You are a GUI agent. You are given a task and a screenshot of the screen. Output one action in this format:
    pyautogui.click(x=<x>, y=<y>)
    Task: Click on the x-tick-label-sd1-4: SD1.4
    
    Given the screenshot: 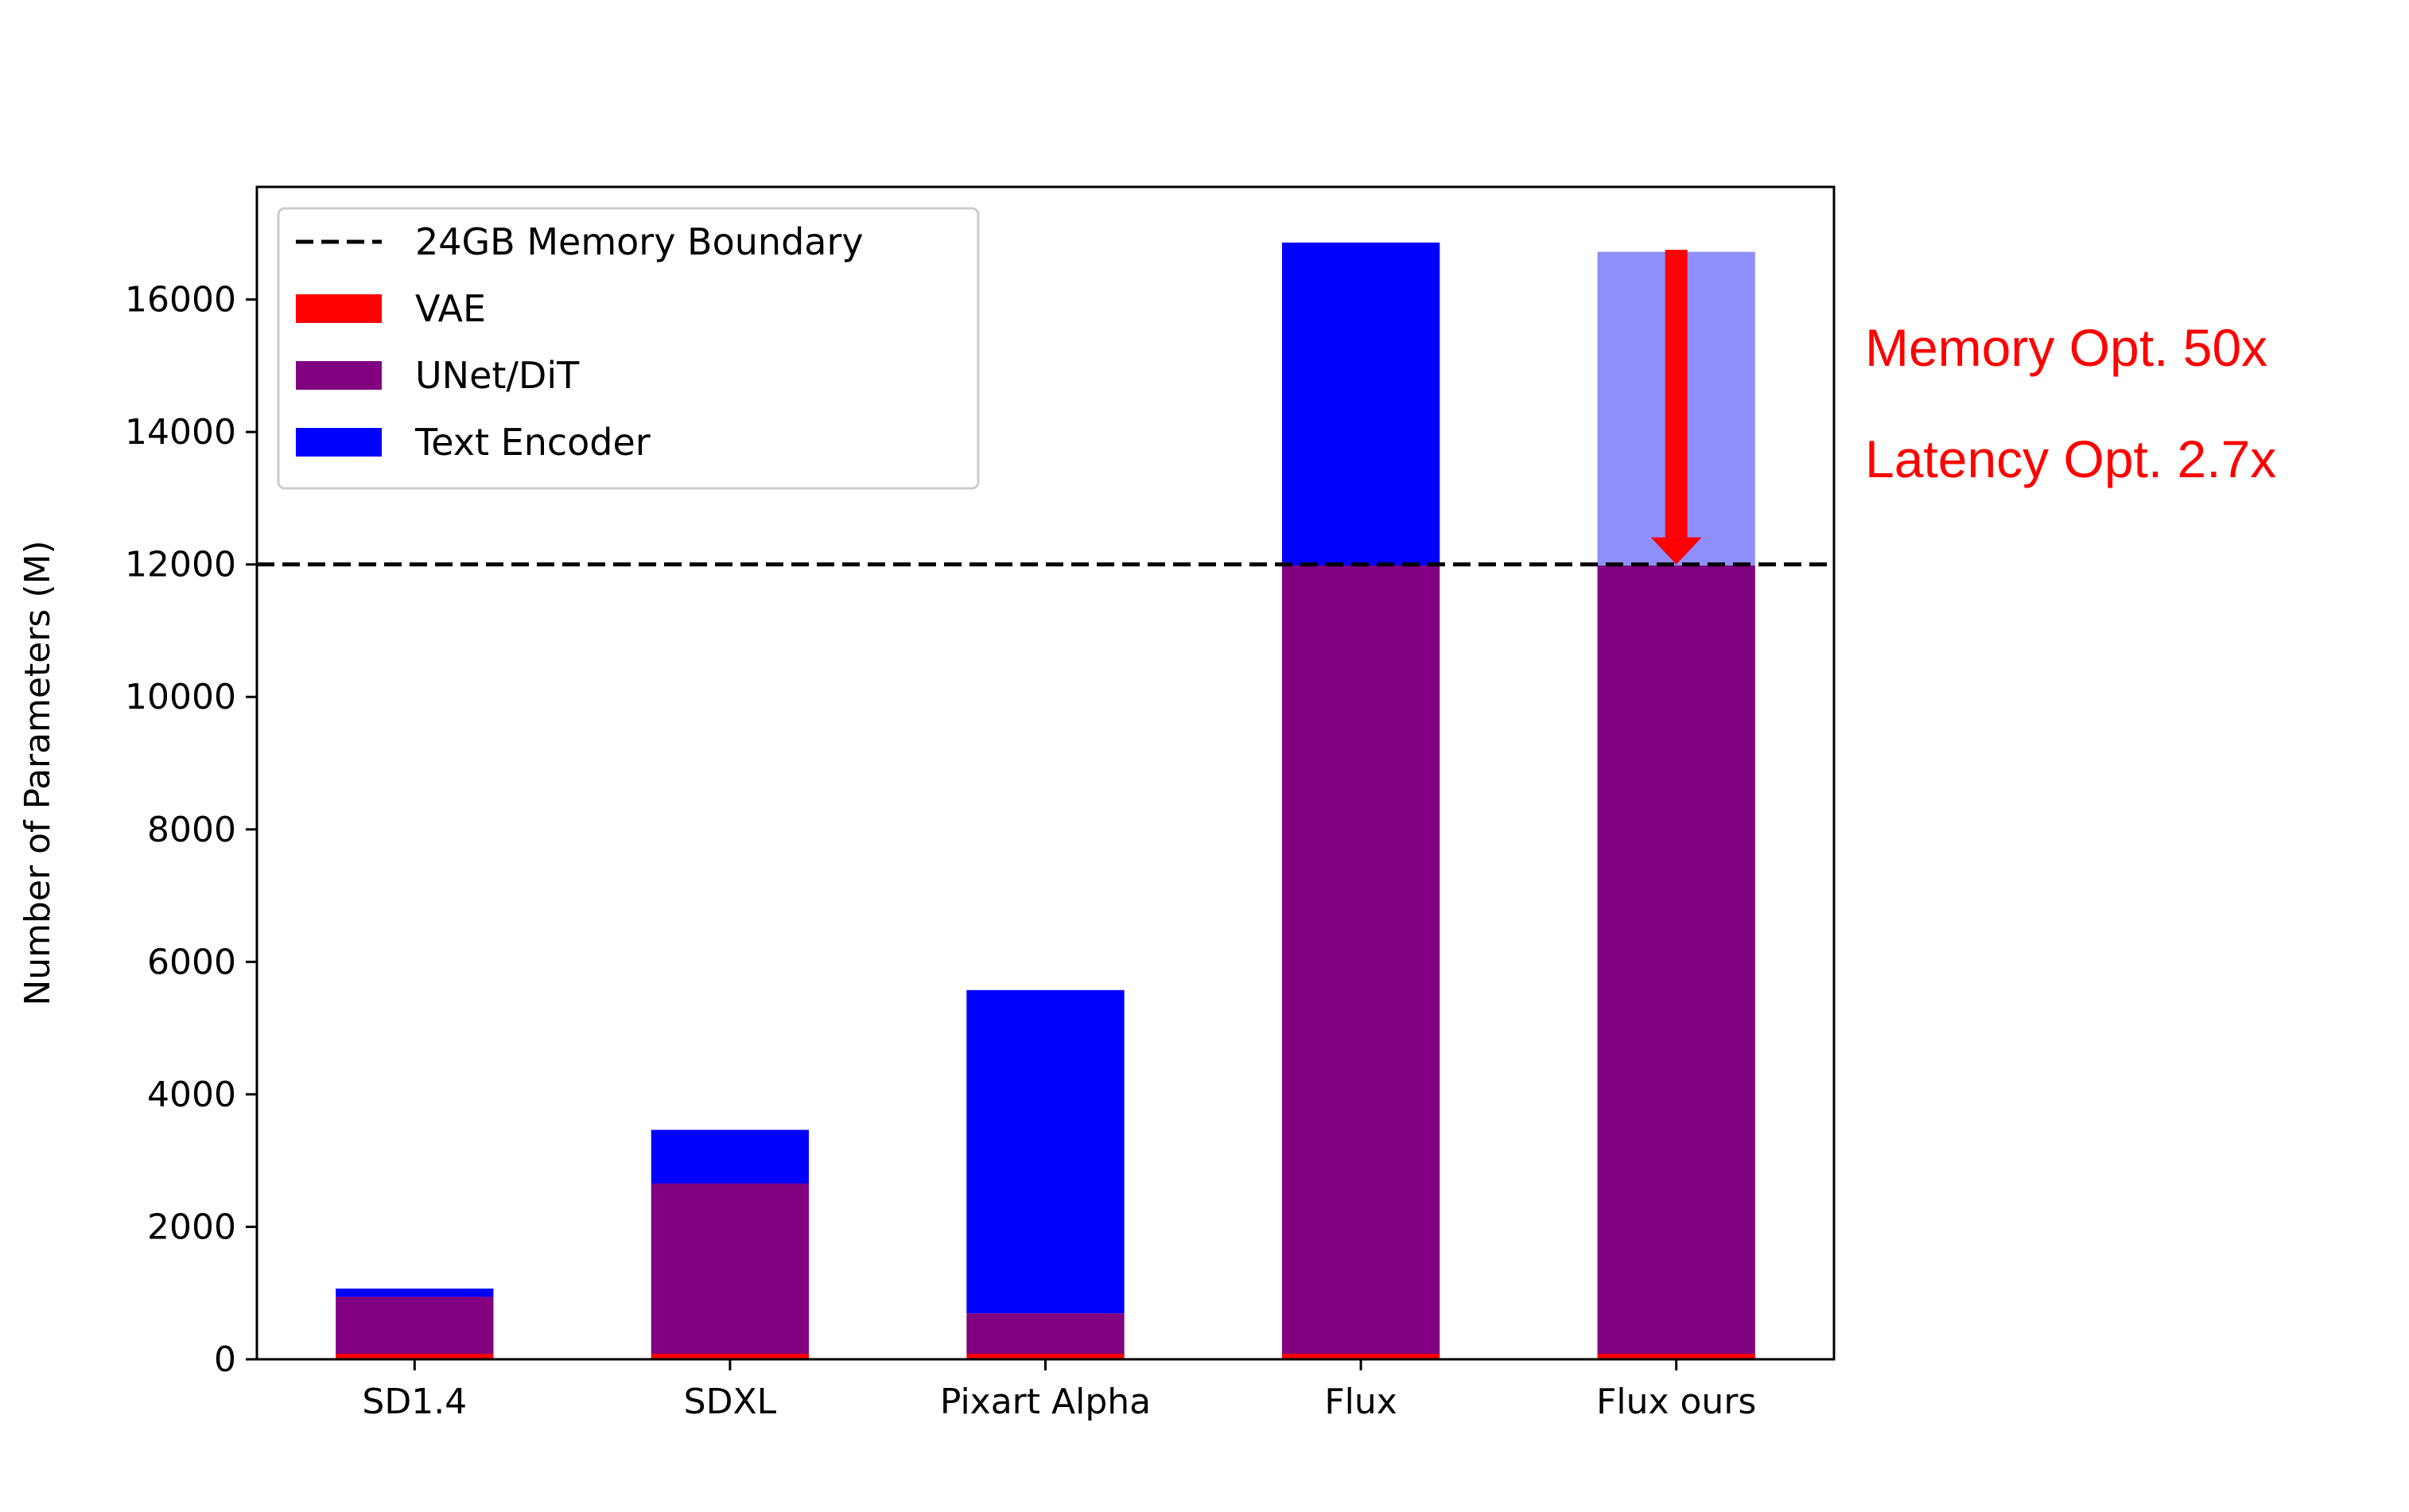 What is the action you would take?
    pyautogui.click(x=414, y=1402)
    